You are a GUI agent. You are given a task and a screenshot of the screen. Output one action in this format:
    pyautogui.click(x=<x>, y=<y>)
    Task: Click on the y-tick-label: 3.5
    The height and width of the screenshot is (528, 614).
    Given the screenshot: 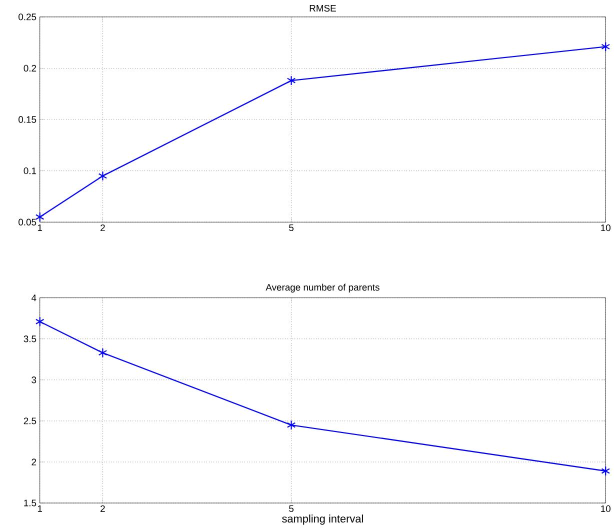 What is the action you would take?
    pyautogui.click(x=30, y=339)
    